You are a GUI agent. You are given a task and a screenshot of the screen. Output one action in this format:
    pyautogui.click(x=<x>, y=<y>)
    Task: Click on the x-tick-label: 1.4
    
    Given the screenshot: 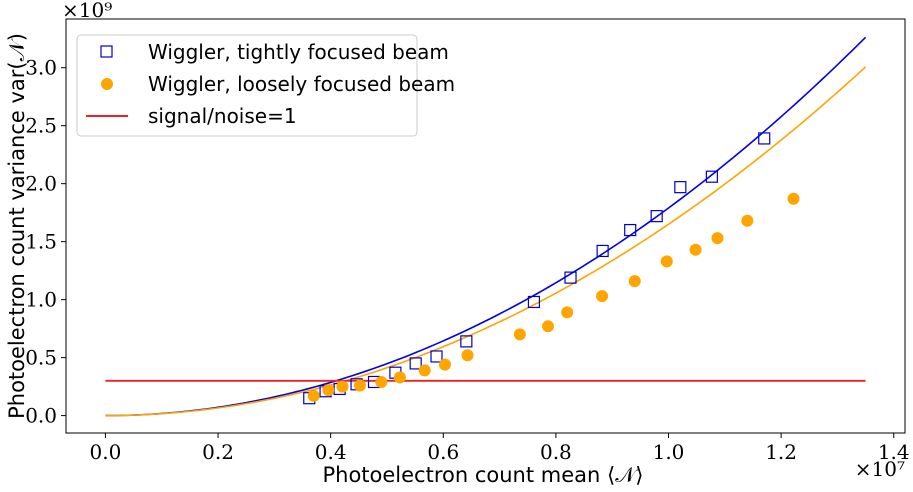 What is the action you would take?
    pyautogui.click(x=894, y=452)
    